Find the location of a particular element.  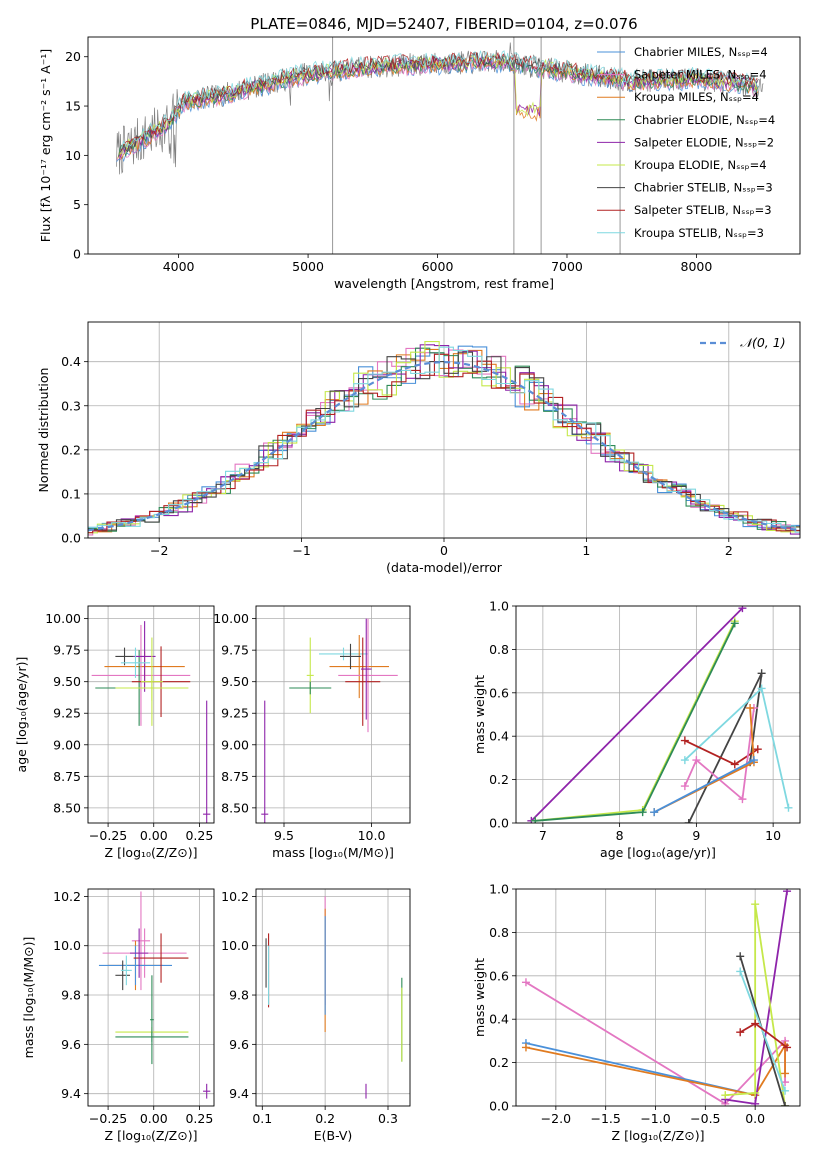

x-tick-label: −1.5 is located at coordinates (606, 1118).